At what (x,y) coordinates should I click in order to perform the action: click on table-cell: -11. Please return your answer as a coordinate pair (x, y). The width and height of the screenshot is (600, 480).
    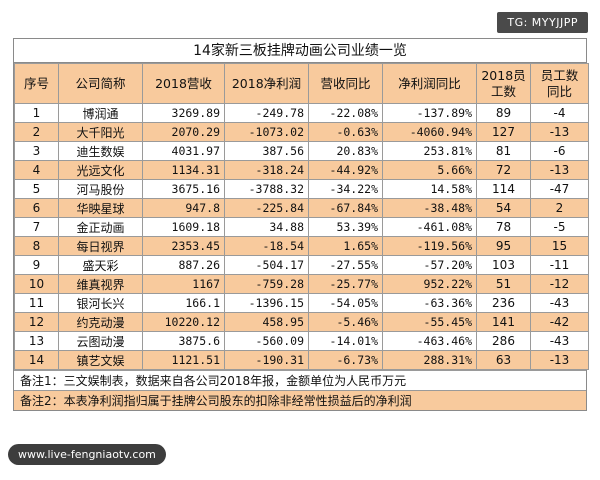
    Looking at the image, I should click on (559, 265).